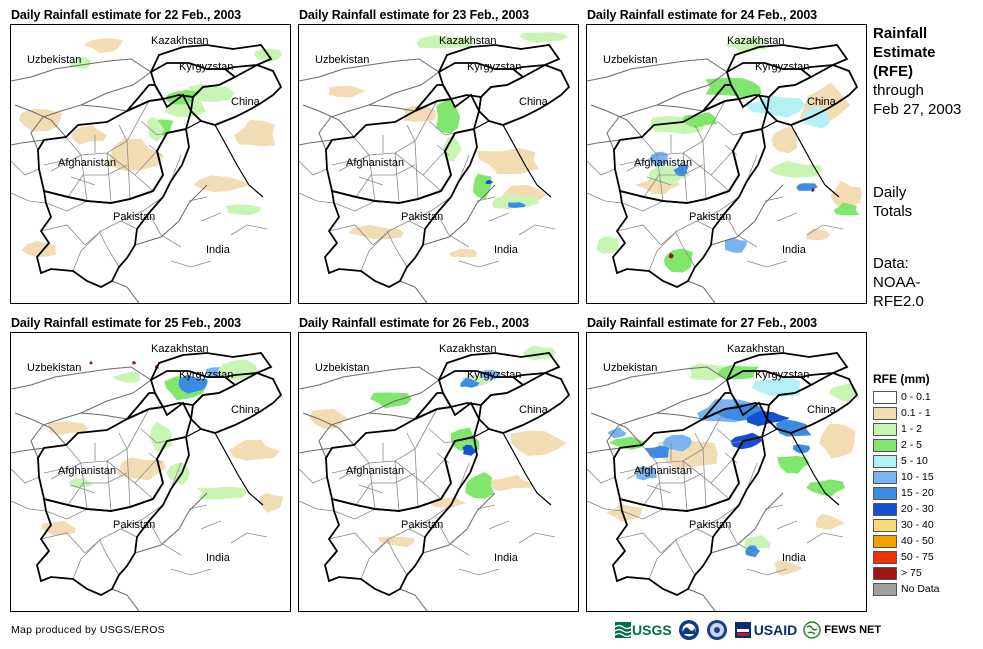  I want to click on legend-label: 15 - 20, so click(917, 493).